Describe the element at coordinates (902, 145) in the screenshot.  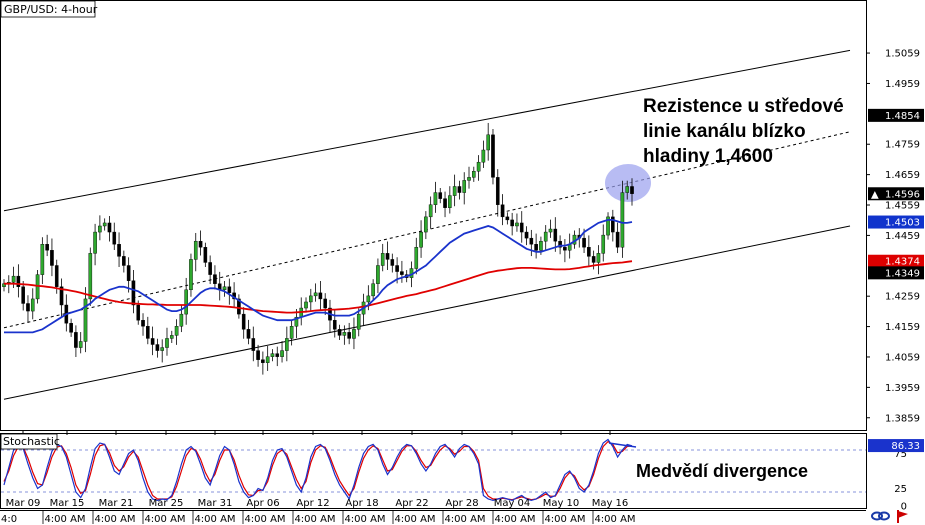
I see `y-tick-label: 1.4759` at that location.